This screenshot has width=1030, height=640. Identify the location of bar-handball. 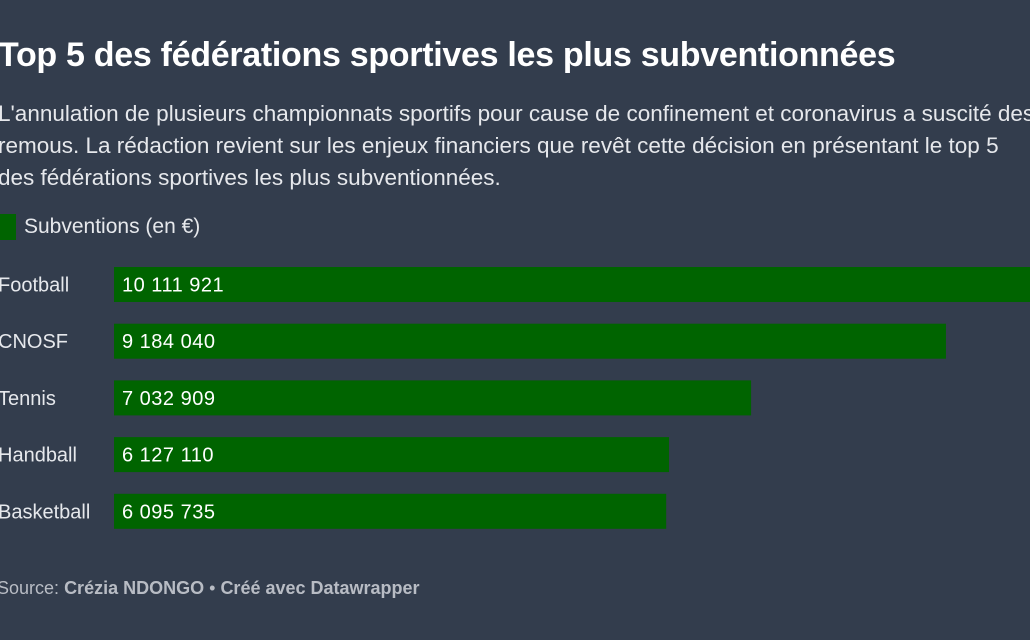
(392, 455).